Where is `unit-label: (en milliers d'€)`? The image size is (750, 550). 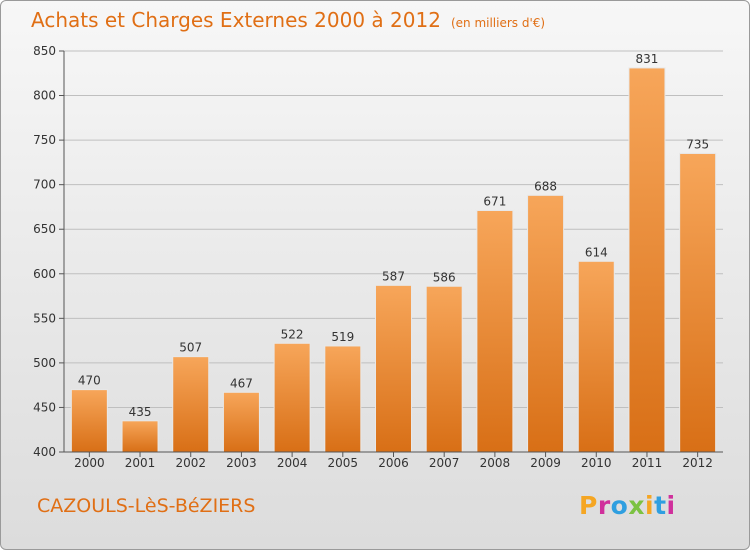 unit-label: (en milliers d'€) is located at coordinates (498, 23).